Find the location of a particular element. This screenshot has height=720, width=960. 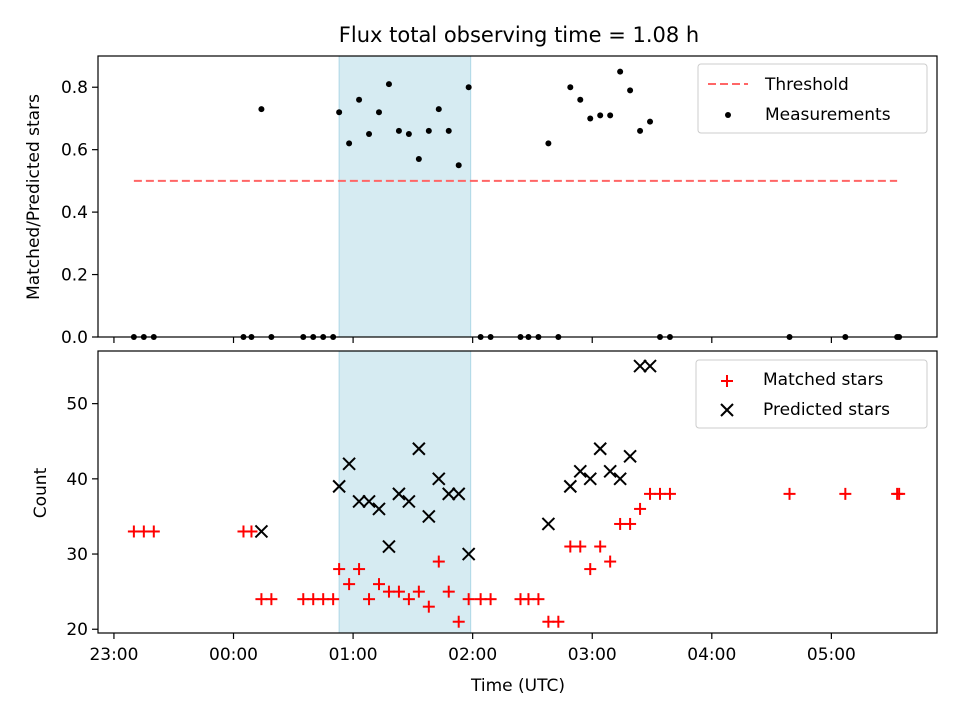

chart-title: Flux total observing time = 1.08 h is located at coordinates (519, 35).